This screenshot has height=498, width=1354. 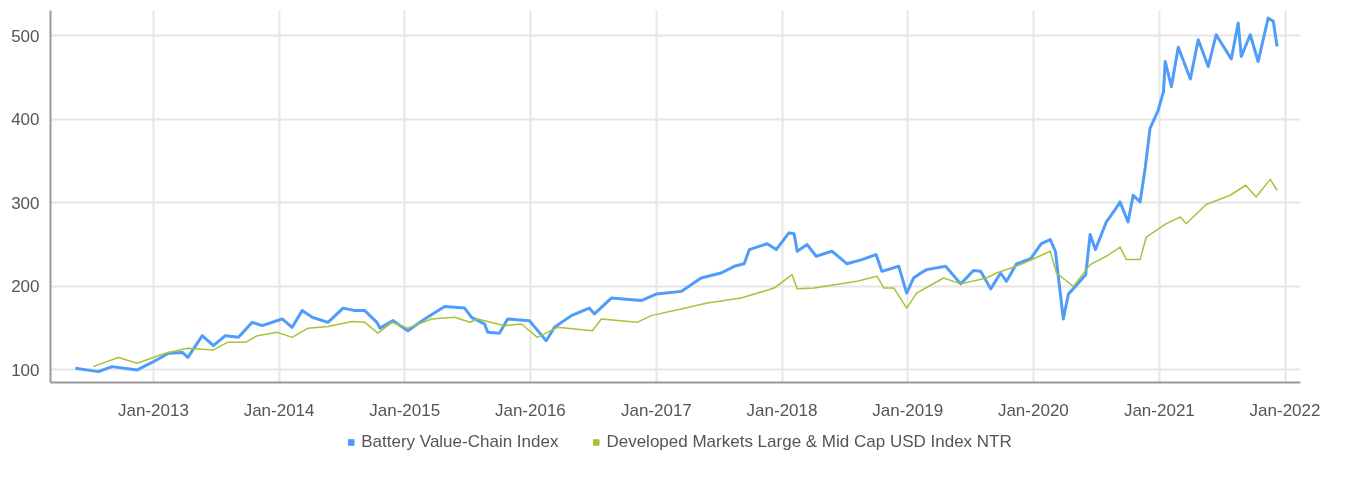 I want to click on x-tick-label: Jan-2022, so click(x=1285, y=410).